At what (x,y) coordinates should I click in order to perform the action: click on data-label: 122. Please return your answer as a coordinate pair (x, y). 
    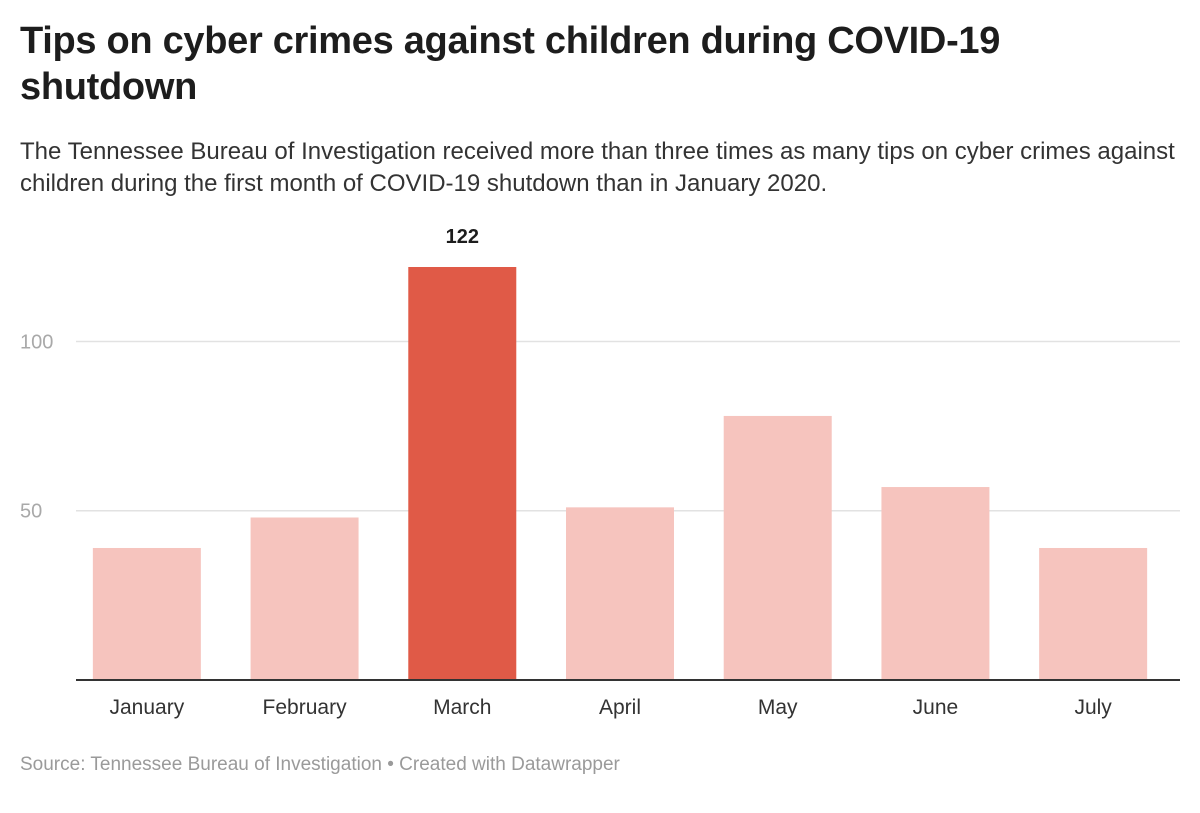
    Looking at the image, I should click on (462, 237).